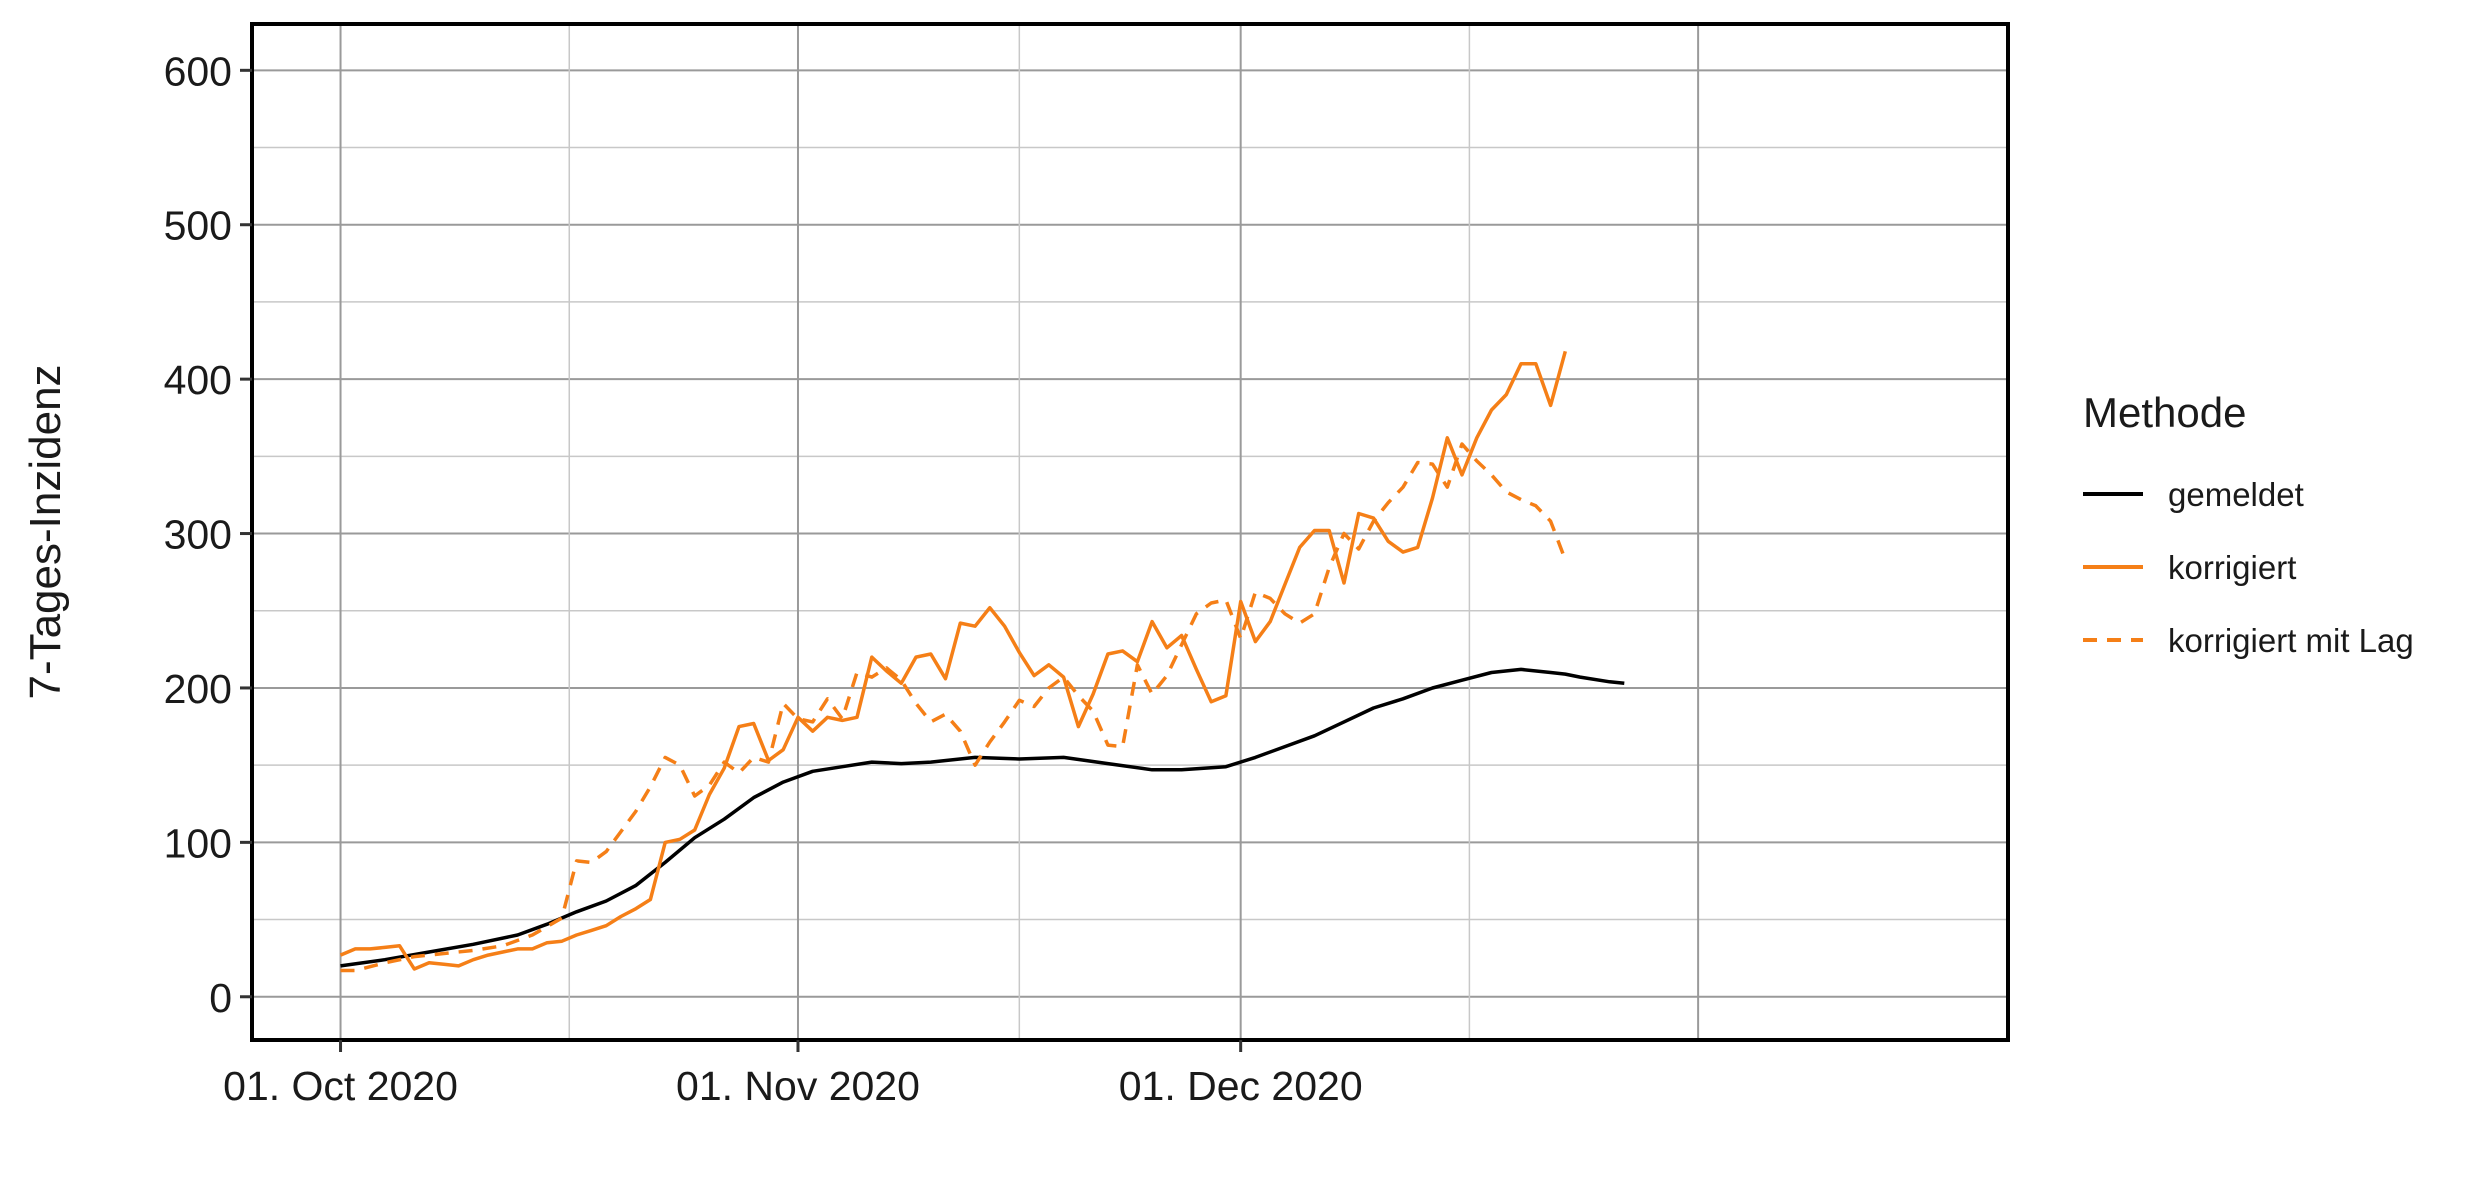 Image resolution: width=2480 pixels, height=1181 pixels. Describe the element at coordinates (1241, 1086) in the screenshot. I see `x-tick-label: 01. Dec 2020` at that location.